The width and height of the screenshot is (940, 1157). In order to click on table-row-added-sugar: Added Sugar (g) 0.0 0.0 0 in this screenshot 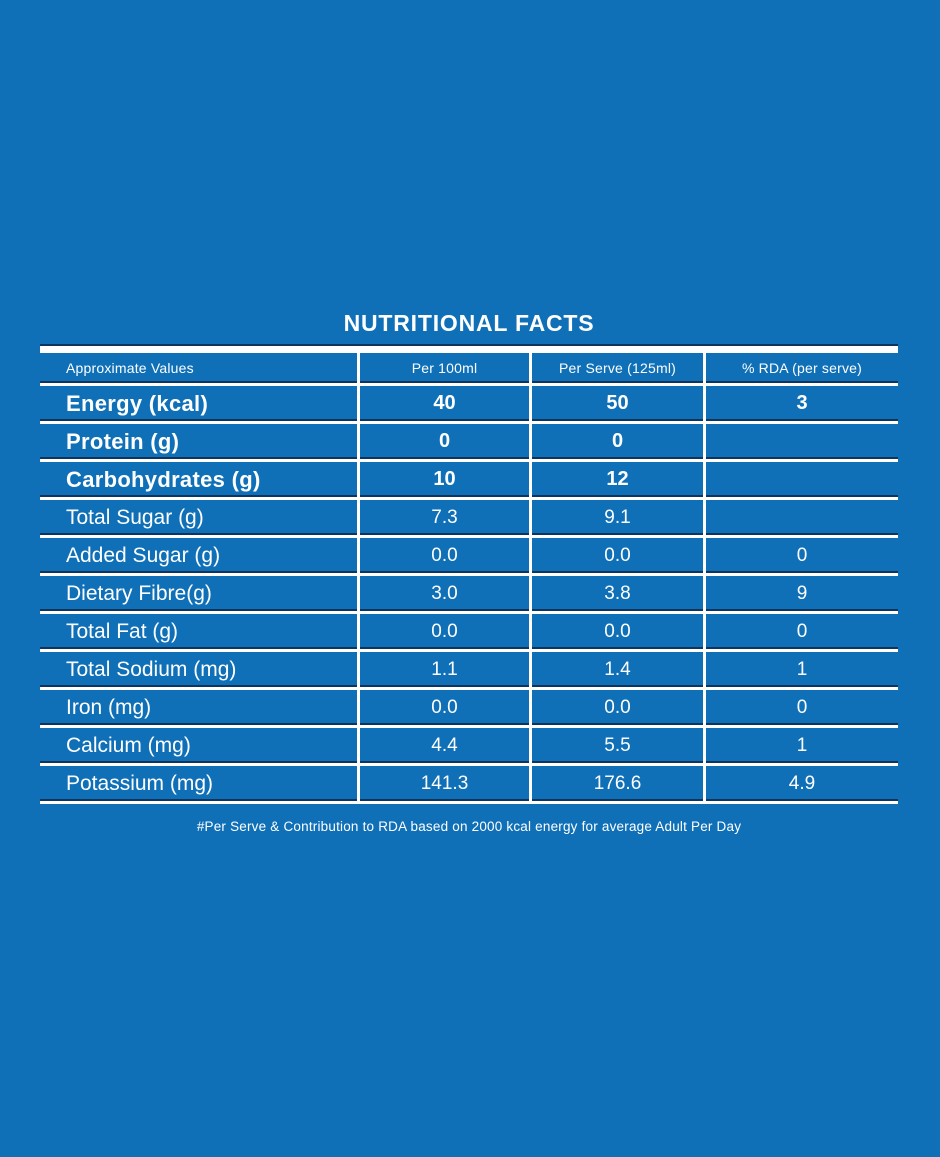, I will do `click(469, 554)`.